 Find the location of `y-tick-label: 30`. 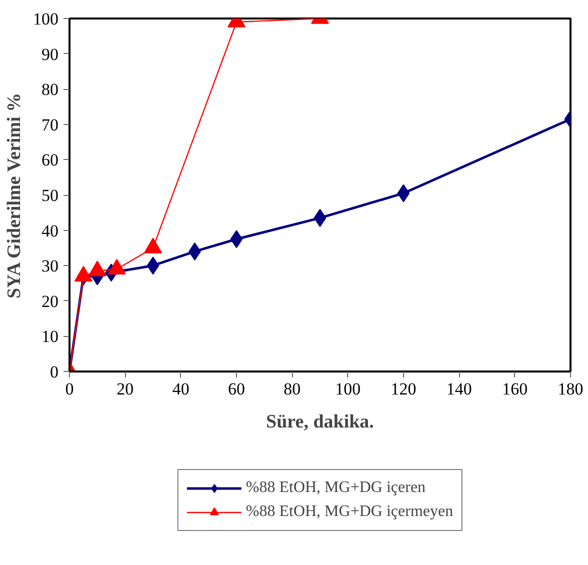

y-tick-label: 30 is located at coordinates (50, 266).